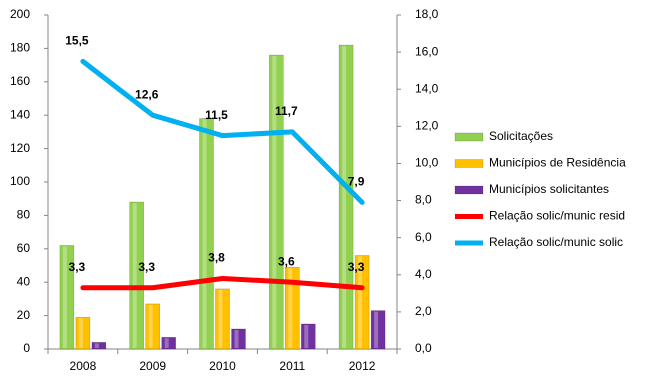 This screenshot has width=655, height=381. I want to click on y2-tick-label: 16,0, so click(427, 51).